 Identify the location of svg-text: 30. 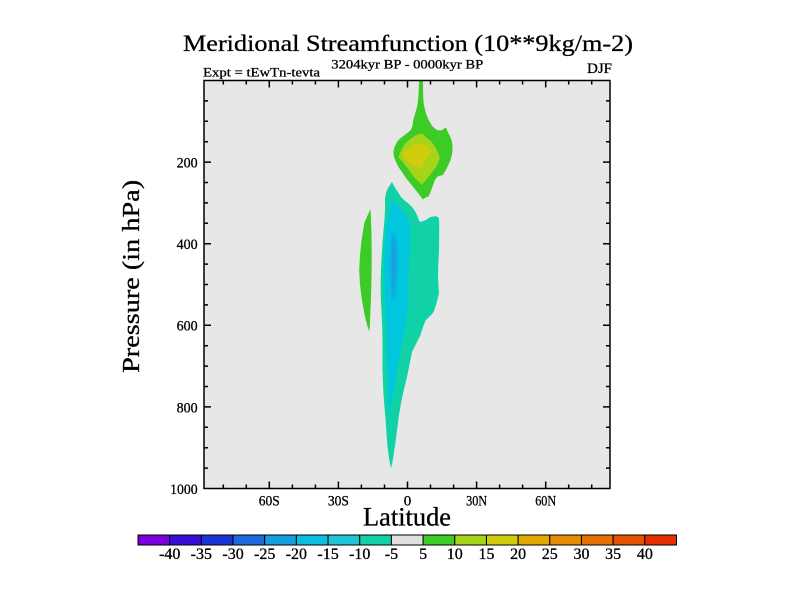
(581, 554).